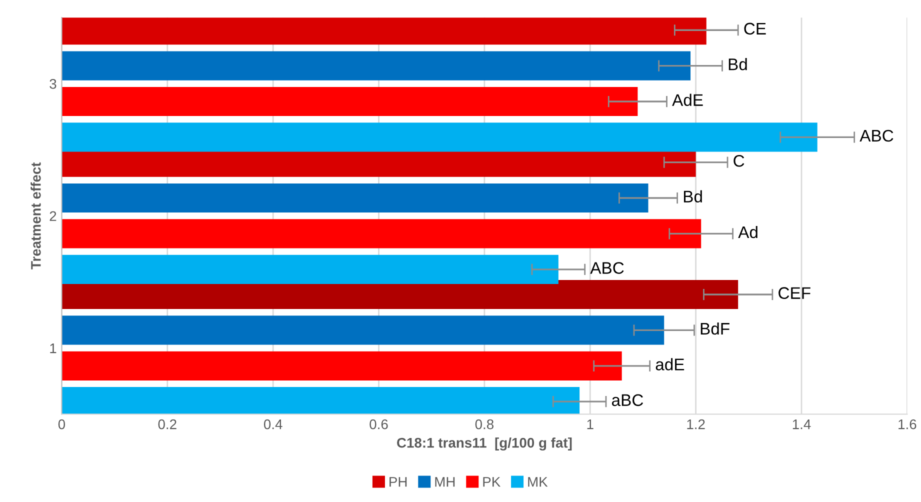  What do you see at coordinates (35, 216) in the screenshot?
I see `y-axis-title: Treatment effect` at bounding box center [35, 216].